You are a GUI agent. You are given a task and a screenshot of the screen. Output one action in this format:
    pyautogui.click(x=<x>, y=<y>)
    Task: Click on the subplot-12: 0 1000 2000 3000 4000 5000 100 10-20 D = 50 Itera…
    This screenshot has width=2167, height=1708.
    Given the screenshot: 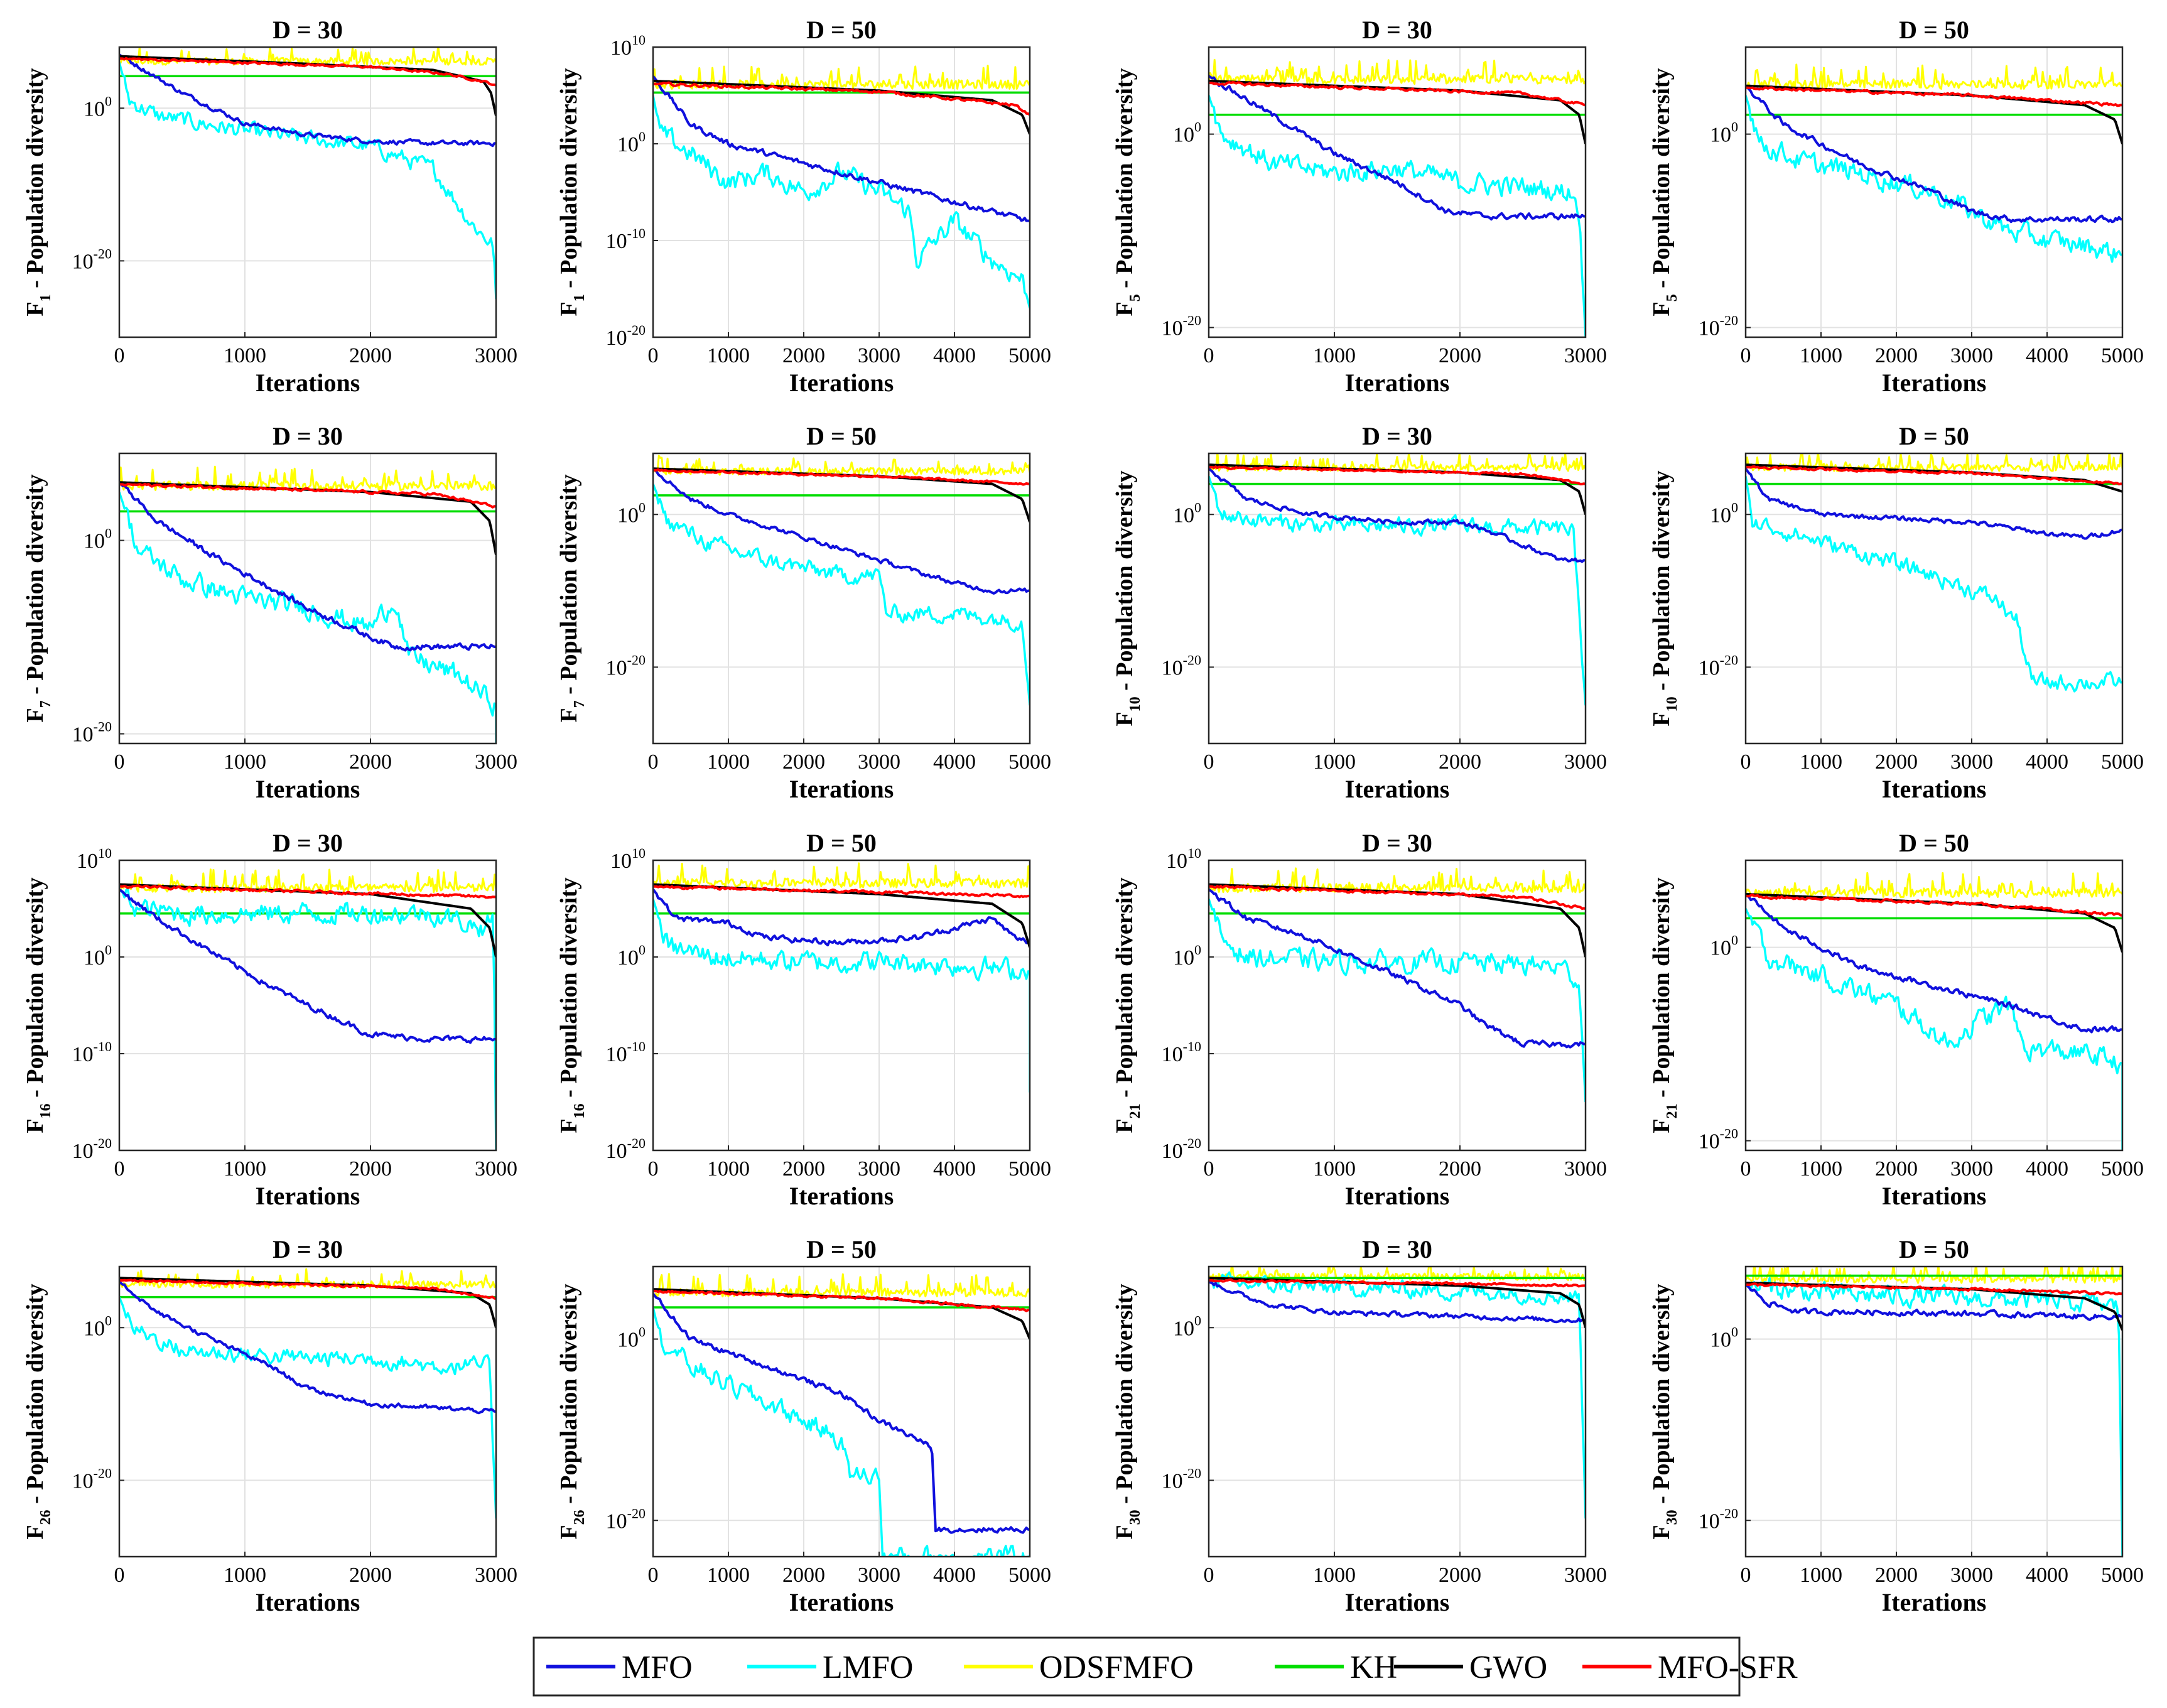 What is the action you would take?
    pyautogui.click(x=1896, y=1019)
    